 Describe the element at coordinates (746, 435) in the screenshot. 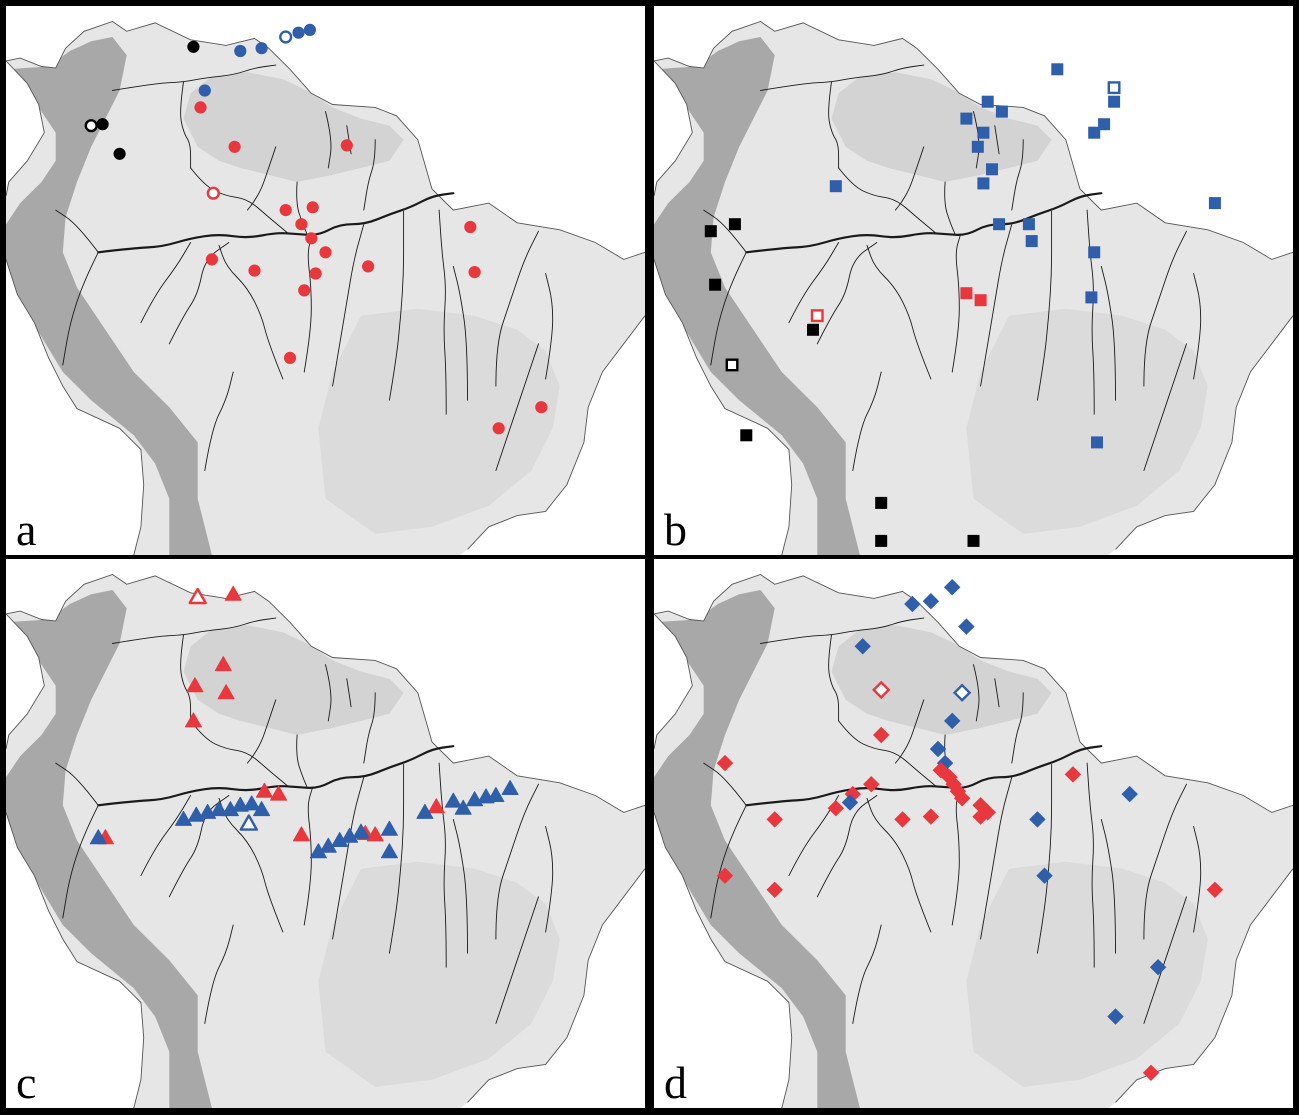

I see `black-square-marker` at that location.